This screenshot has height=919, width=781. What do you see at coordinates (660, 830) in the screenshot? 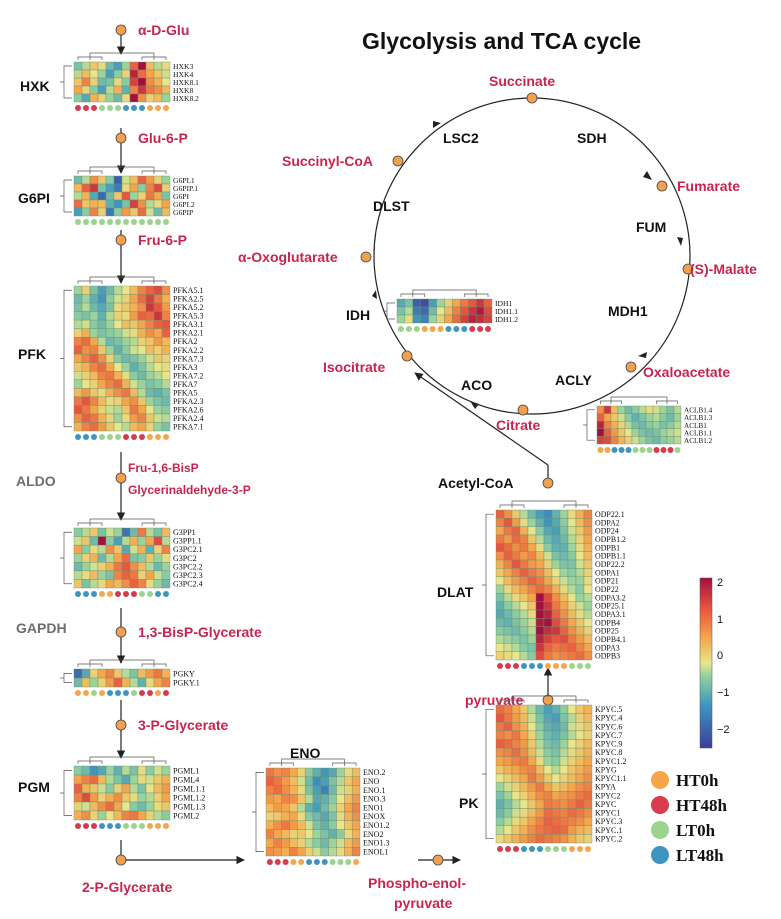
I see `legend-marker-lt0h` at bounding box center [660, 830].